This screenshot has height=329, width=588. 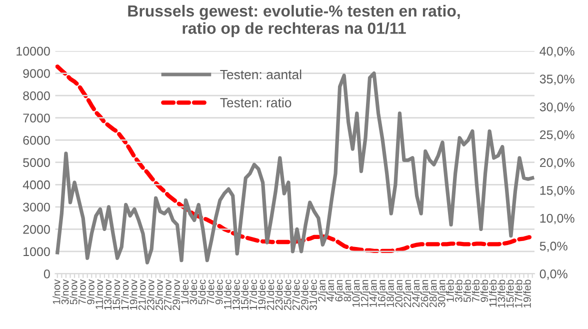 I want to click on y2-tick-label: 40,0%, so click(x=557, y=52).